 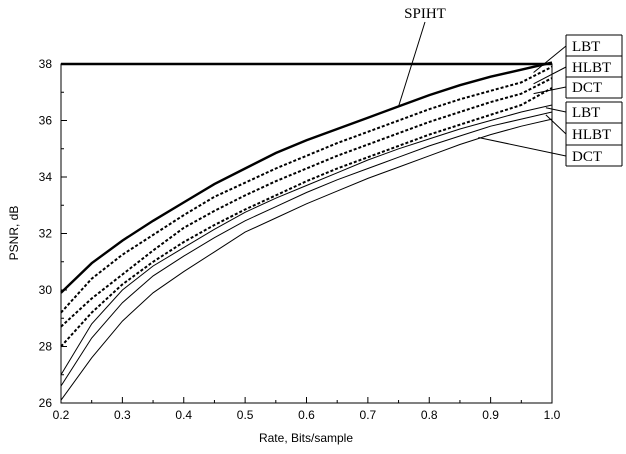 I want to click on spiht-leader, so click(x=412, y=64).